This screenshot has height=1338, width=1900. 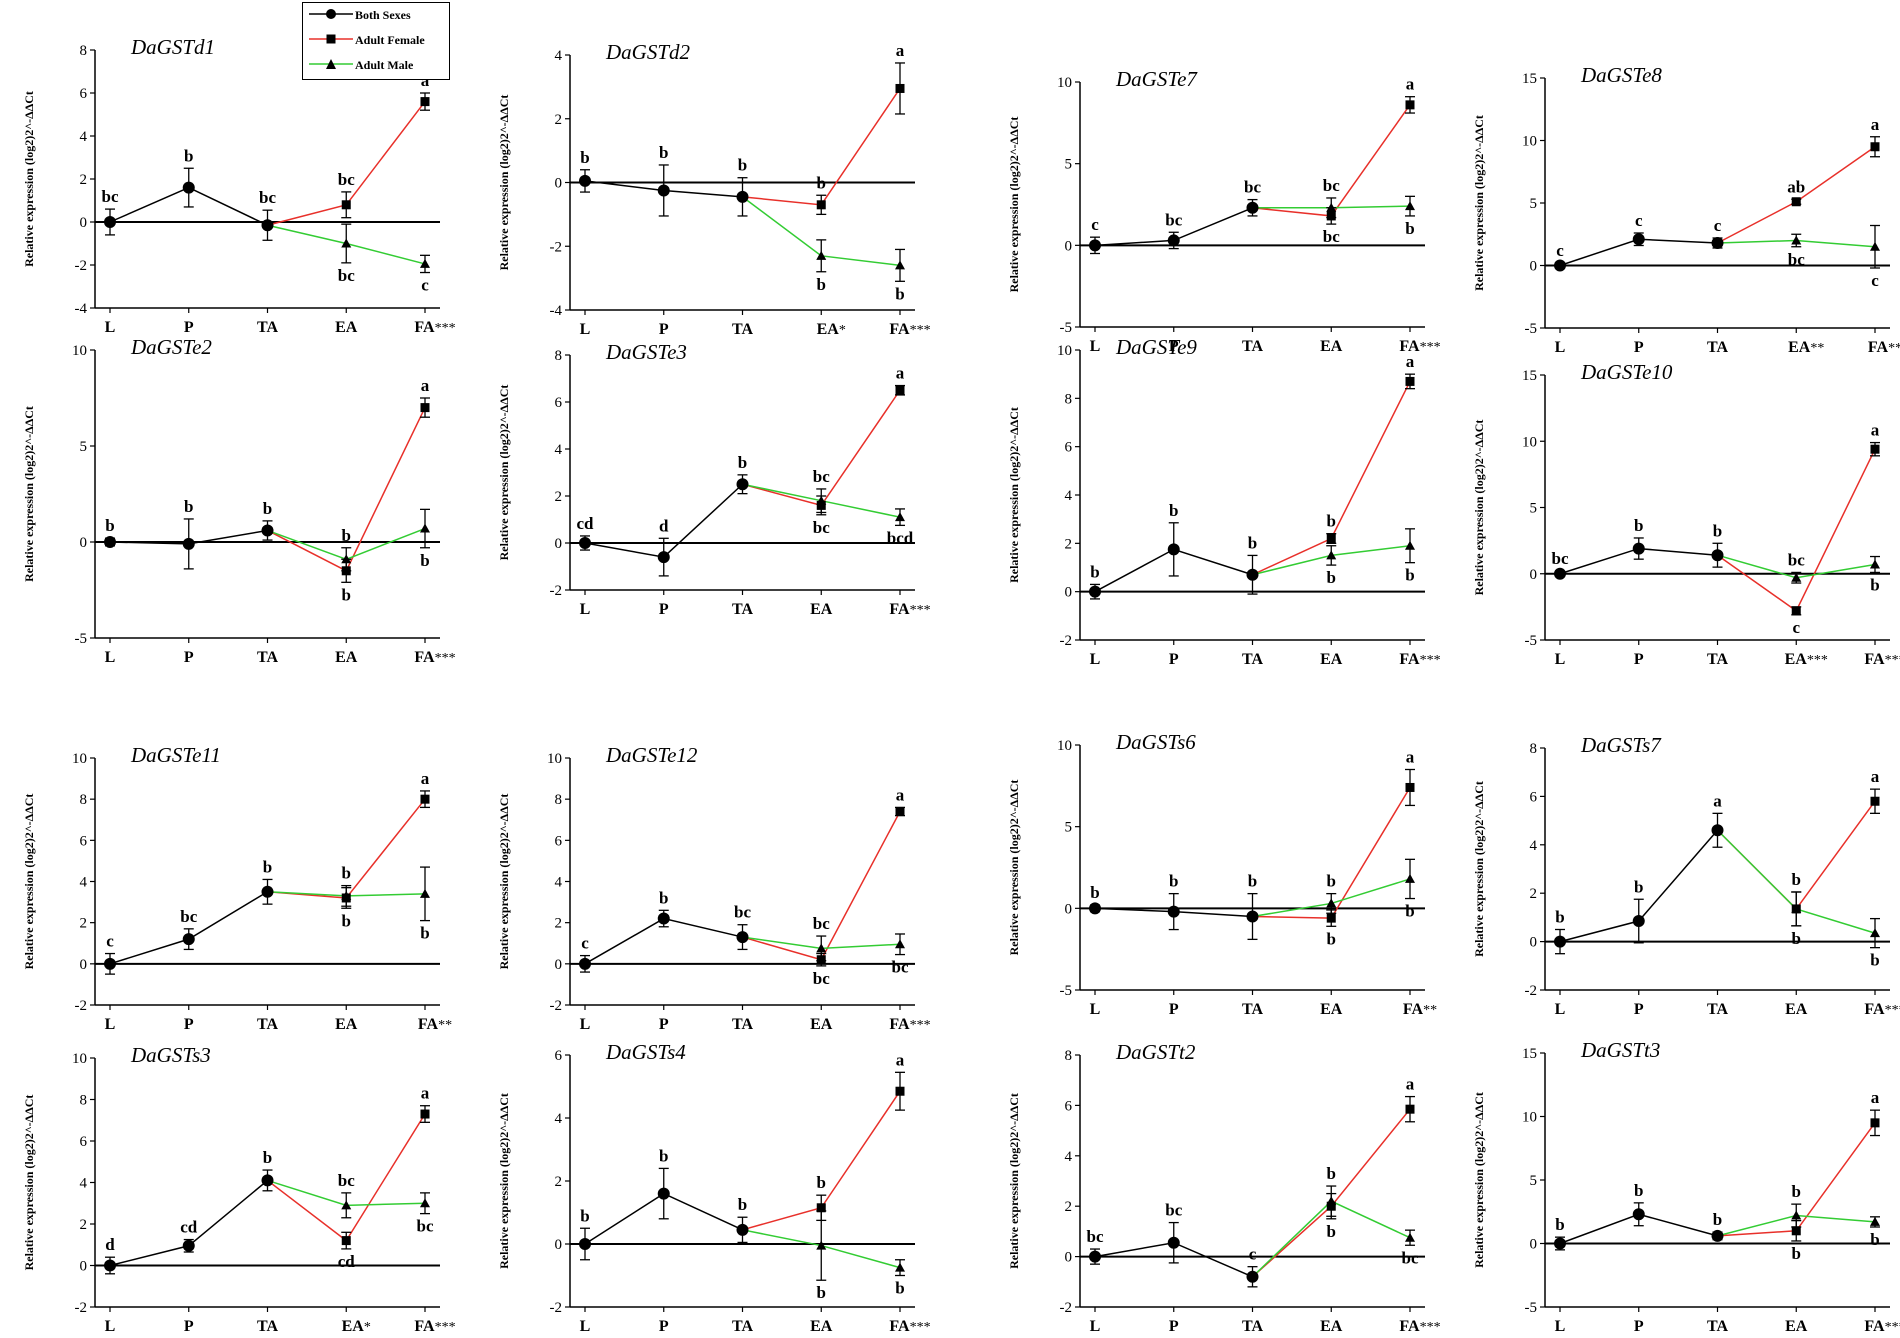 I want to click on series-female-line, so click(x=821, y=448).